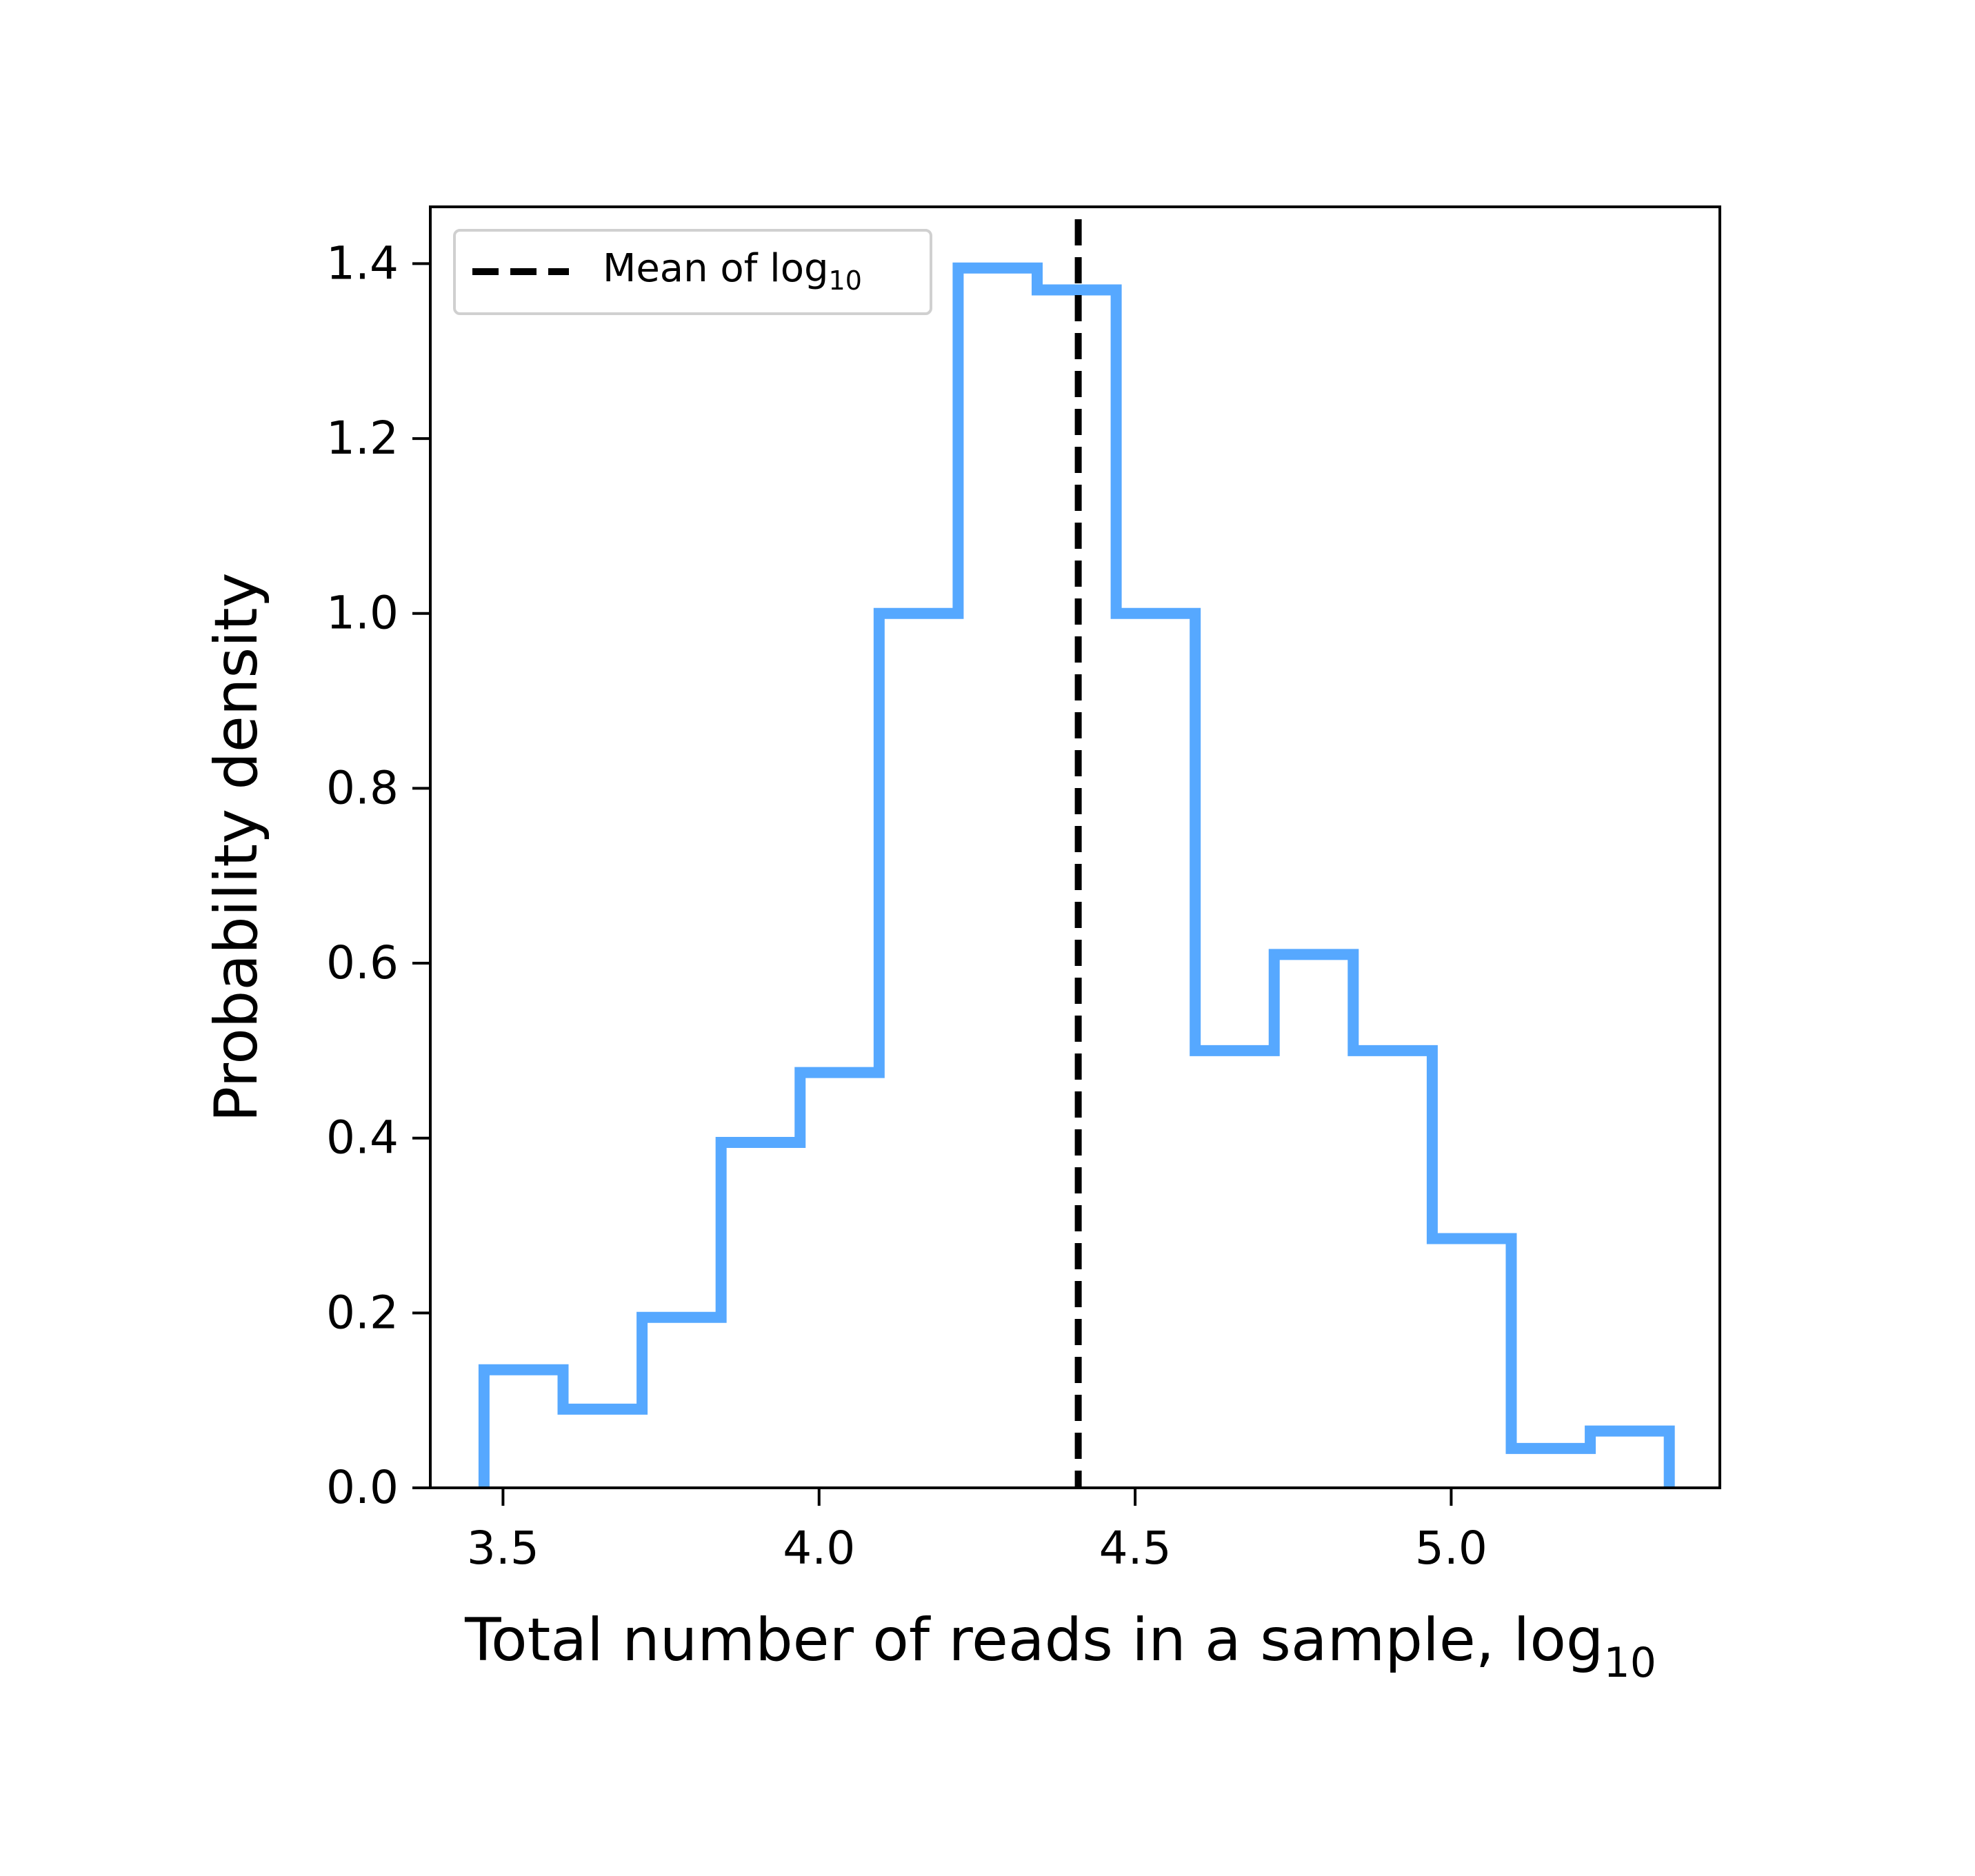 The width and height of the screenshot is (1975, 1876). What do you see at coordinates (363, 1312) in the screenshot?
I see `y-tick-label: 0.2` at bounding box center [363, 1312].